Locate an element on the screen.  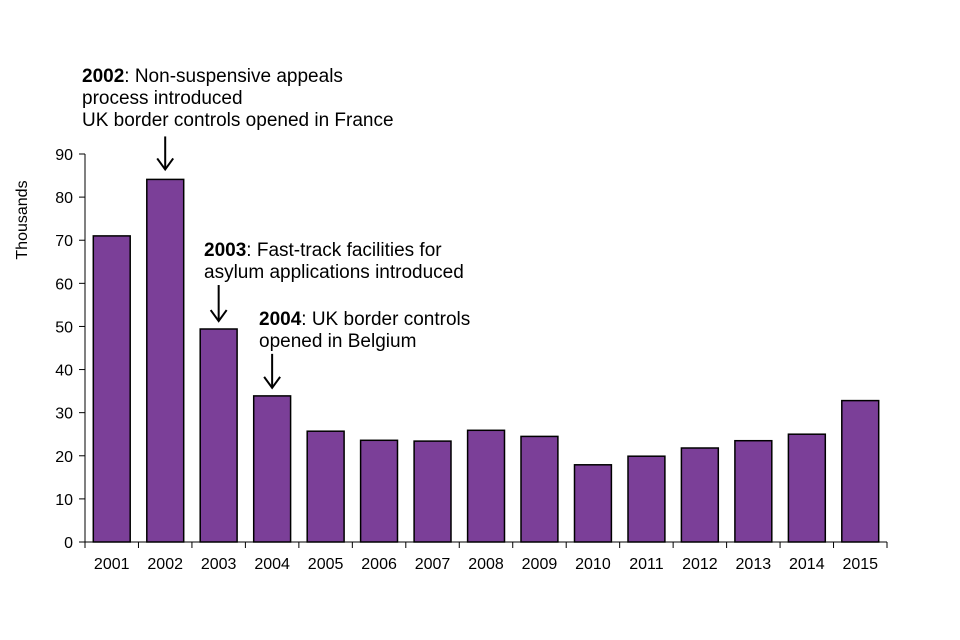
bar-2007 is located at coordinates (432, 491).